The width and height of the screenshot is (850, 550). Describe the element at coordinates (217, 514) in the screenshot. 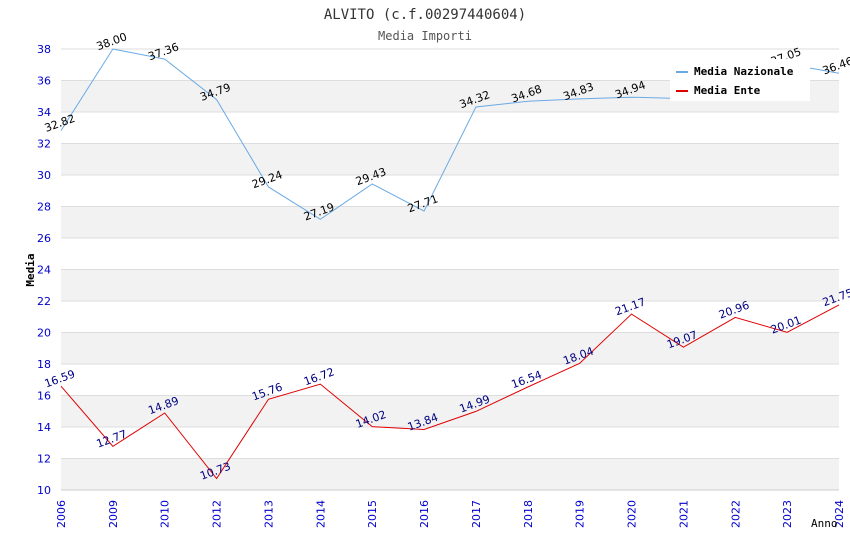

I see `x-tick-label: 2012` at that location.